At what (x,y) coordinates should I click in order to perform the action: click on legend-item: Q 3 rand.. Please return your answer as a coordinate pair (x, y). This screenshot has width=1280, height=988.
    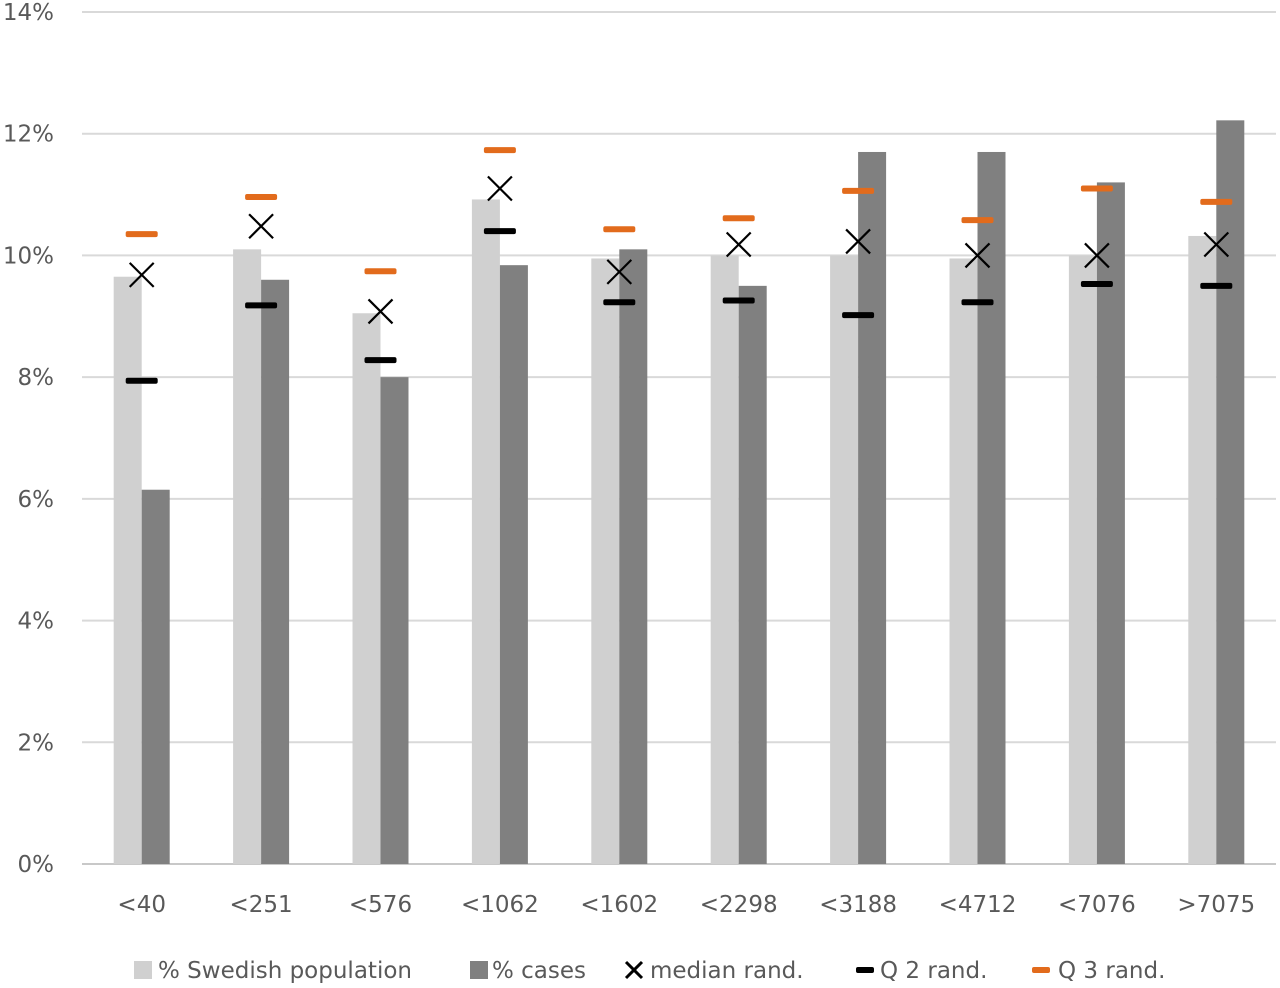
    Looking at the image, I should click on (1098, 971).